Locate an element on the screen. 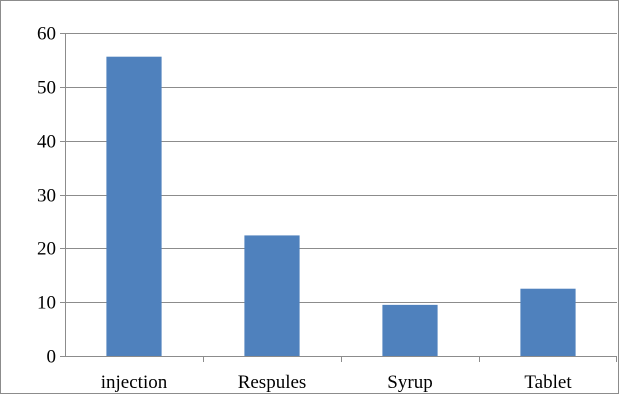 The image size is (619, 395). y-tick-labels: 0 10 20 30 40 50 60 is located at coordinates (46, 196).